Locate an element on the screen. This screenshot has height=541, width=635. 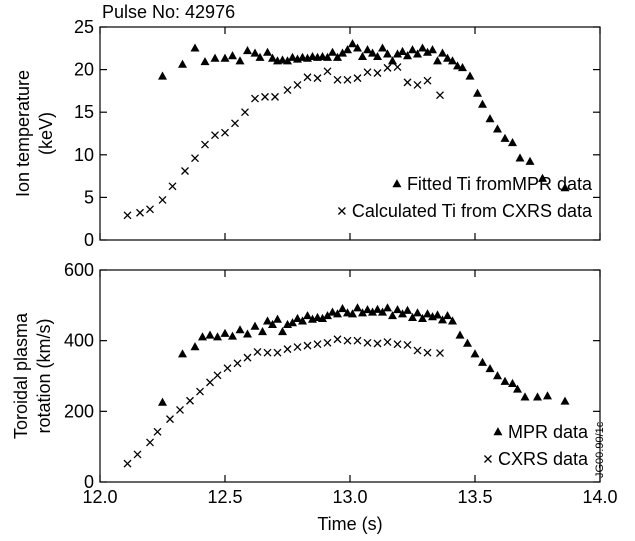
y-tick-label: 600 is located at coordinates (79, 270).